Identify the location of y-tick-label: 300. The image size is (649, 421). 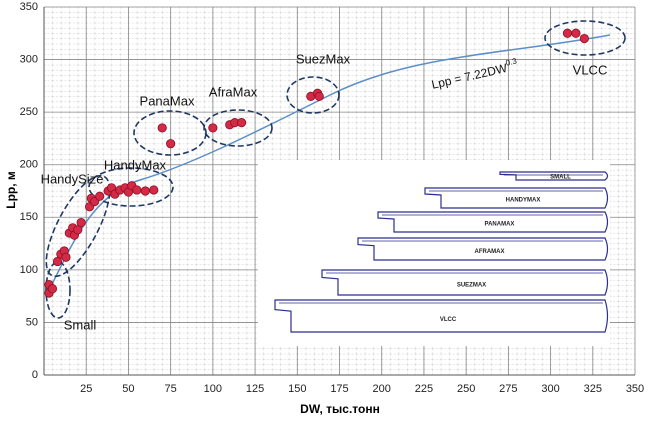
(29, 59).